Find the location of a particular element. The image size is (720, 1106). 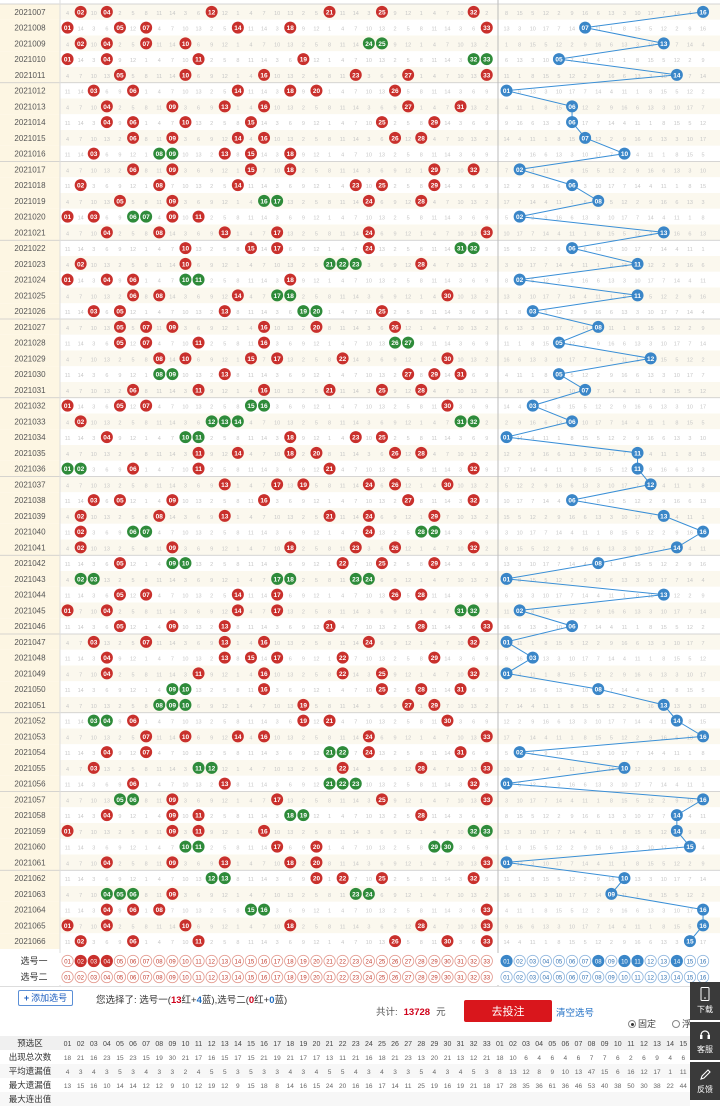

pick-red-number: 20 is located at coordinates (316, 978).